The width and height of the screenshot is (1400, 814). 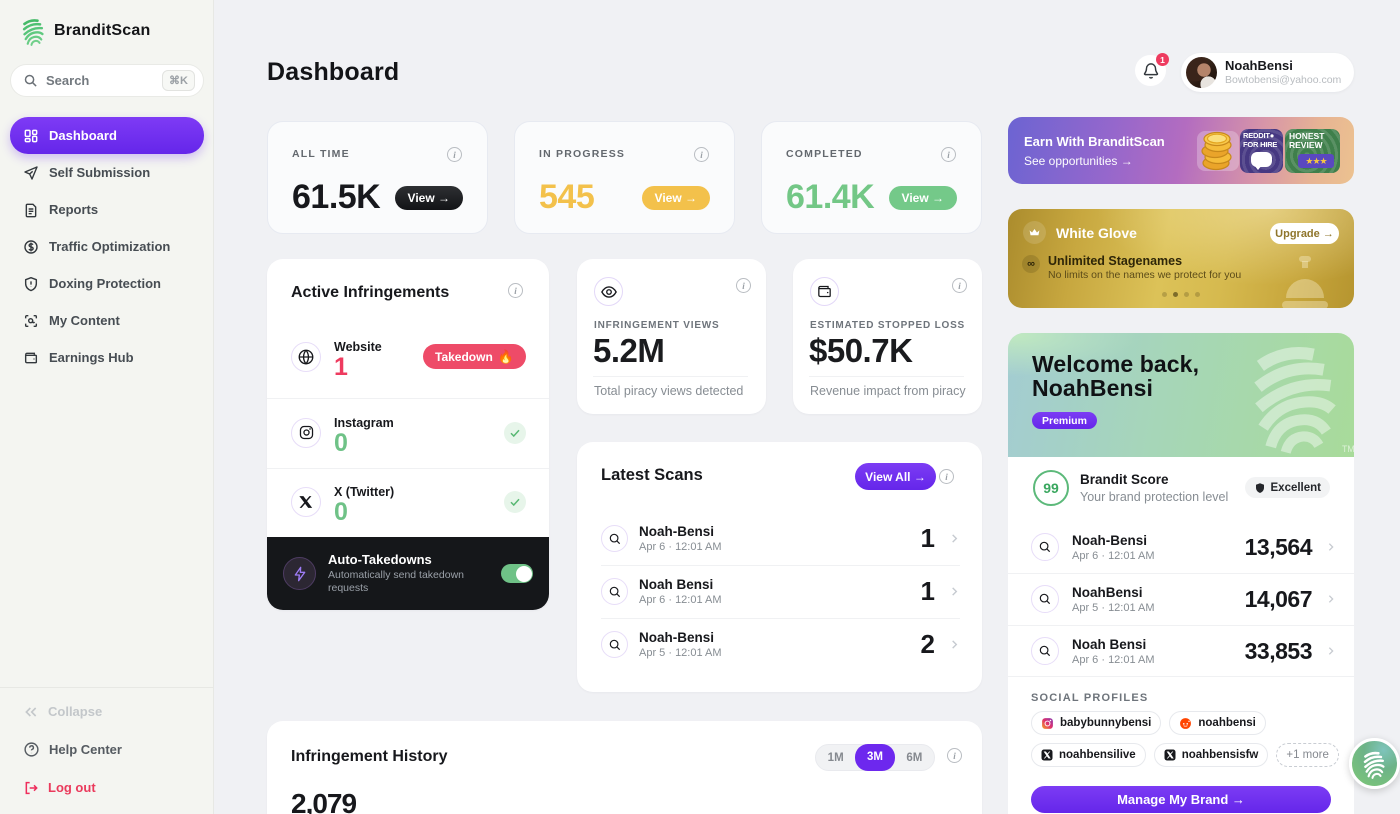 I want to click on svg-text: TM, so click(x=1348, y=449).